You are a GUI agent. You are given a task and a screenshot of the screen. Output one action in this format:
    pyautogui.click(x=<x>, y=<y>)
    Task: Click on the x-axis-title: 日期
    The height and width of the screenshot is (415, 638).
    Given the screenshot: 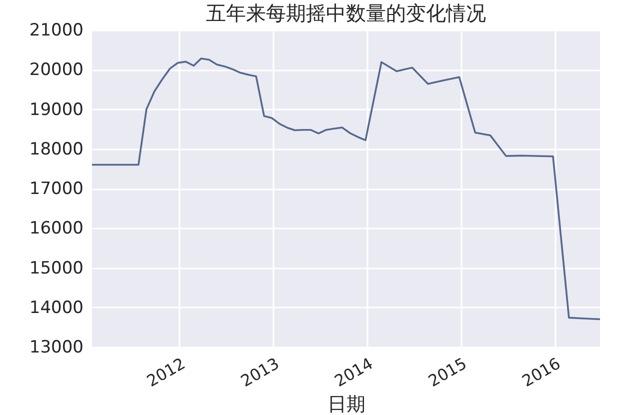 What is the action you would take?
    pyautogui.click(x=347, y=404)
    